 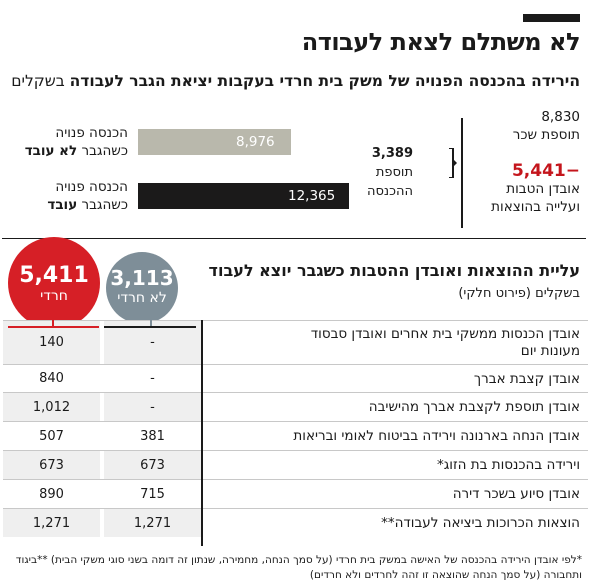 What do you see at coordinates (51, 494) in the screenshot?
I see `haredi-value: 890` at bounding box center [51, 494].